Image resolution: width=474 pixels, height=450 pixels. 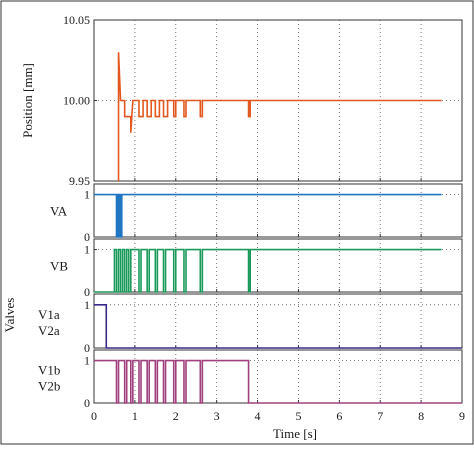 What do you see at coordinates (278, 416) in the screenshot?
I see `x-tick-labels: 0 1 2 3 4 5 6 7 8 9` at bounding box center [278, 416].